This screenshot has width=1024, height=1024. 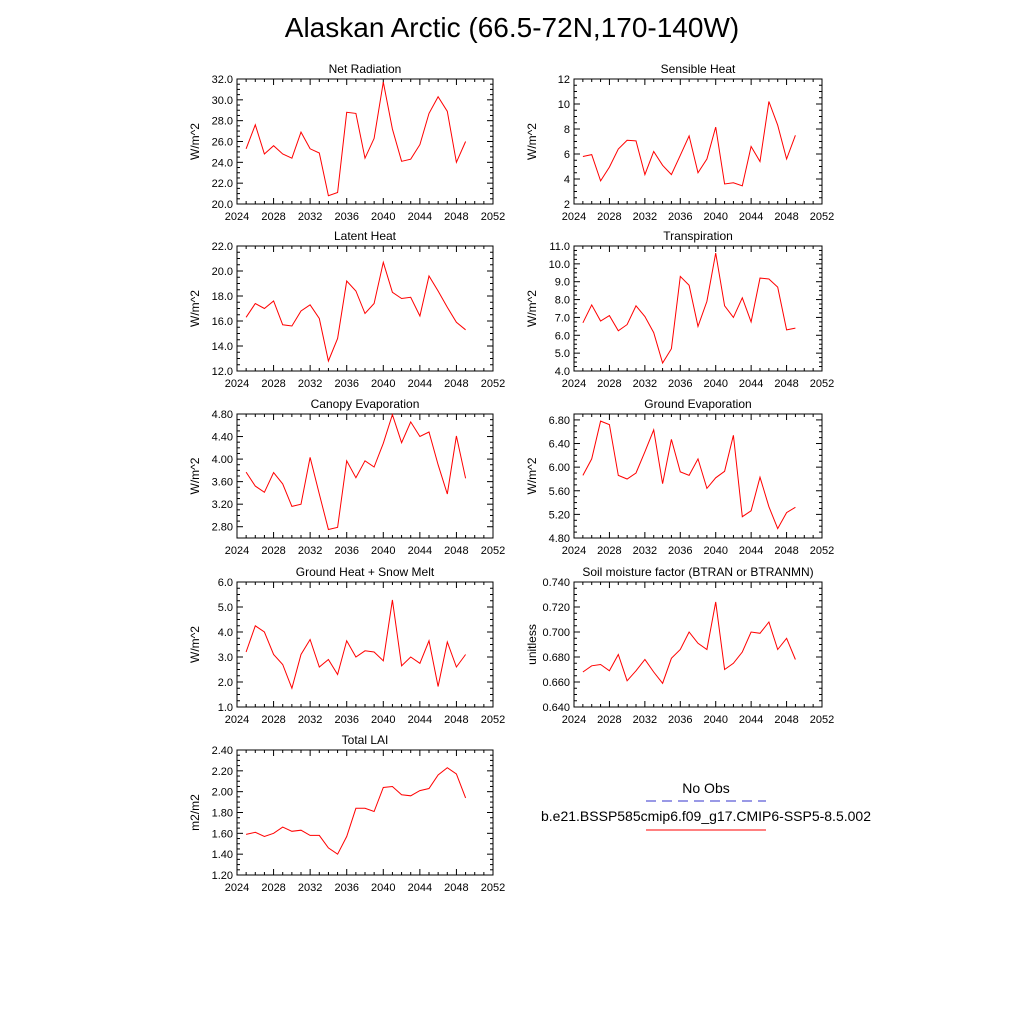 I want to click on y-tick-label: 6.00, so click(x=559, y=468).